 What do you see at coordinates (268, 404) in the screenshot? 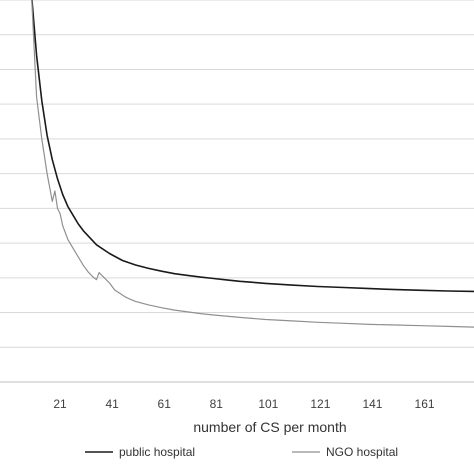
I see `x-tick-label: 101` at bounding box center [268, 404].